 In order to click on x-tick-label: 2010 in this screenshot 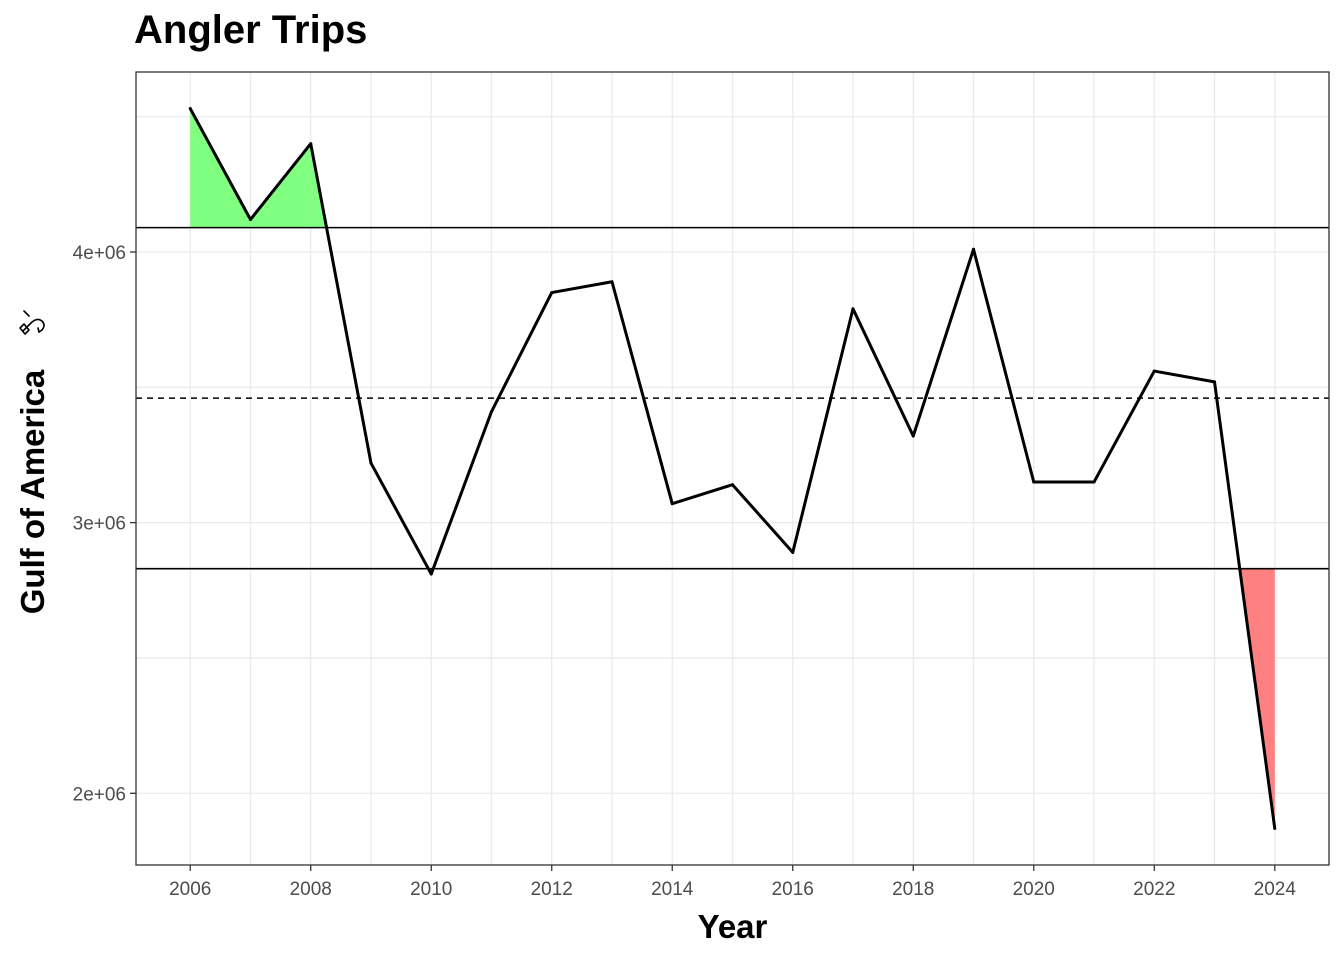, I will do `click(431, 889)`.